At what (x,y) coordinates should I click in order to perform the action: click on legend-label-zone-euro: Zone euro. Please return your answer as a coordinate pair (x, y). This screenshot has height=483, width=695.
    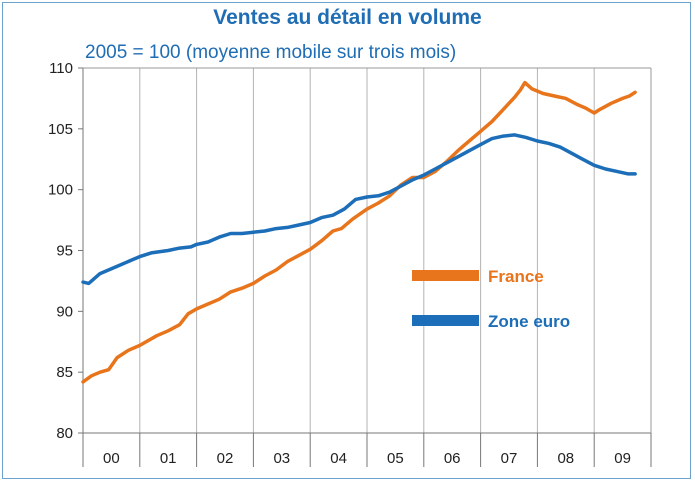
    Looking at the image, I should click on (529, 321).